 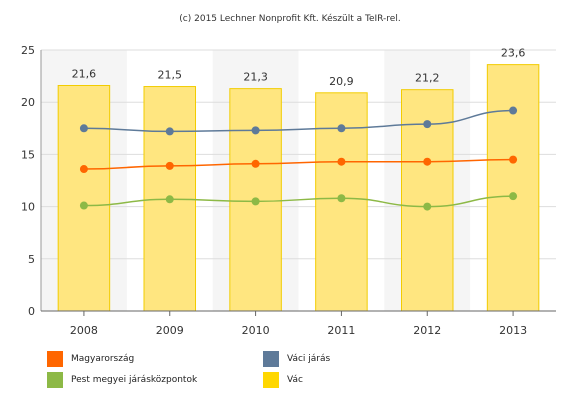 I want to click on bar-vac-2013, so click(x=513, y=188).